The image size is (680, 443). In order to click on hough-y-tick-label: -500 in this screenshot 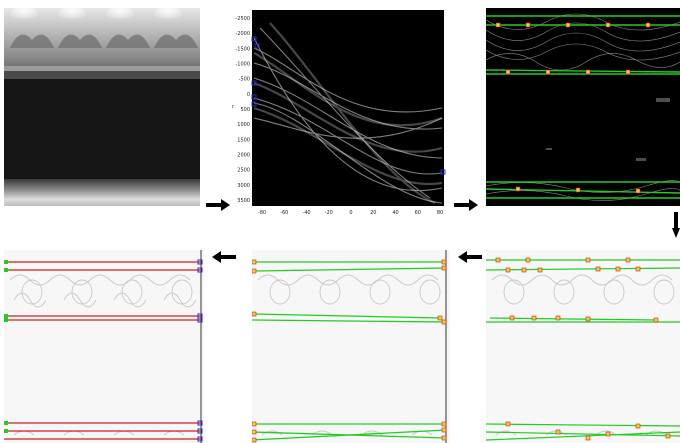, I will do `click(244, 80)`.